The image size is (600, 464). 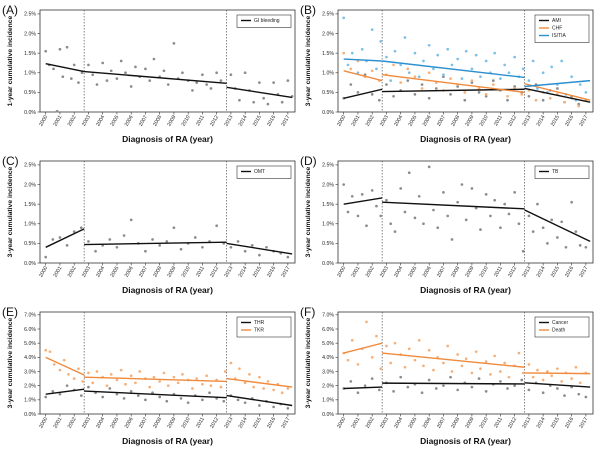 I want to click on series-omt, so click(x=167, y=238).